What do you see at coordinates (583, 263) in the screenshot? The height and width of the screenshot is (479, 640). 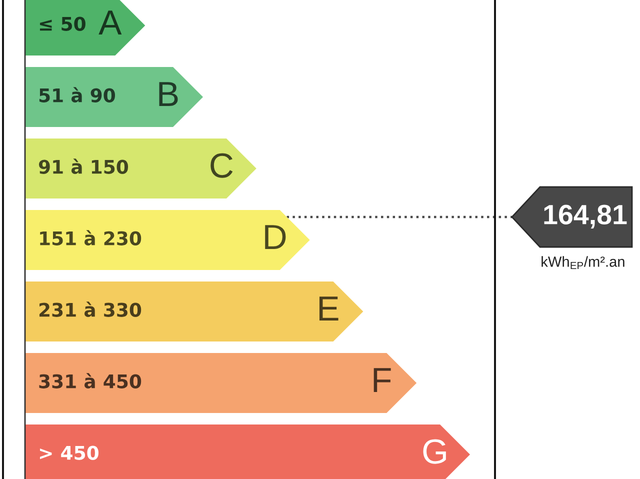 I see `text: kWh$_{EP}$/m².an` at bounding box center [583, 263].